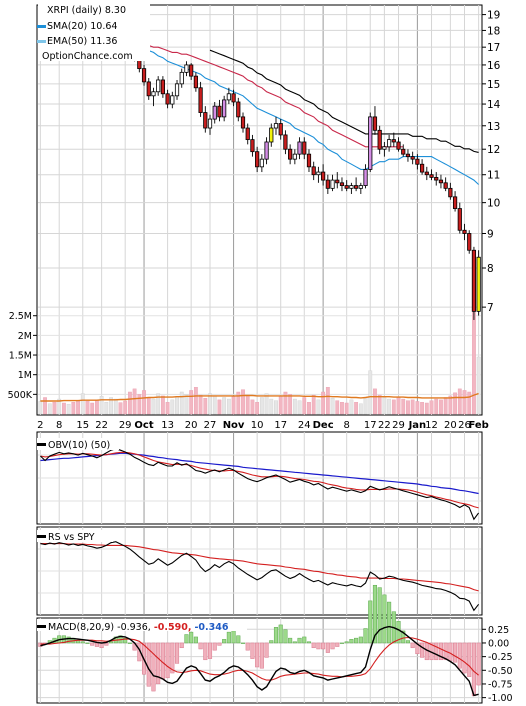 The height and width of the screenshot is (706, 526). I want to click on x-tick-label: 20, so click(450, 425).